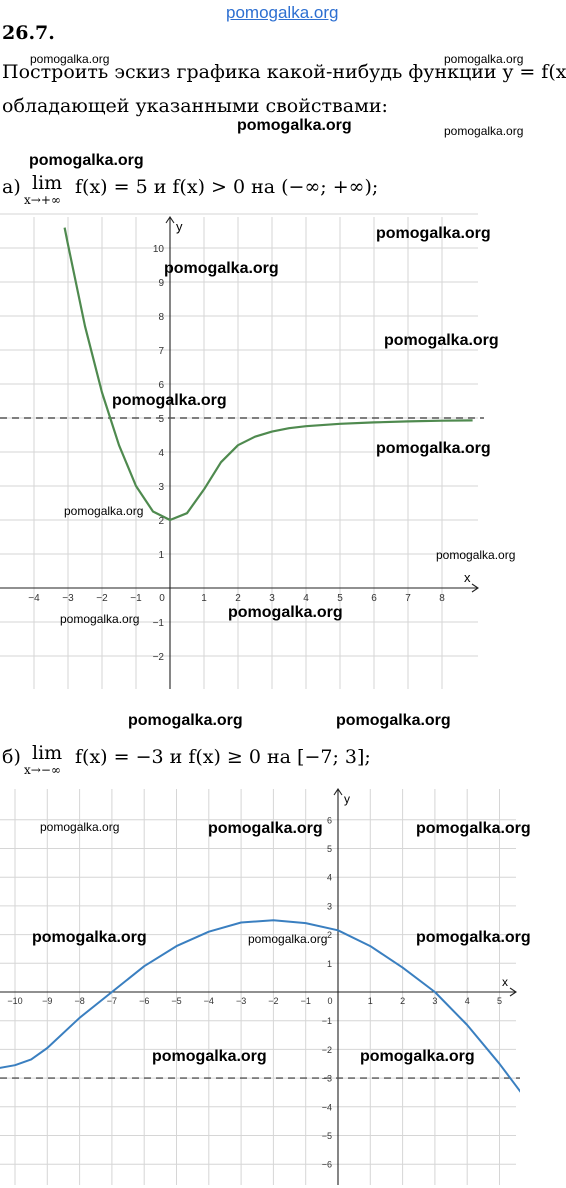 The image size is (566, 1188). I want to click on part-b-label: б), so click(11, 757).